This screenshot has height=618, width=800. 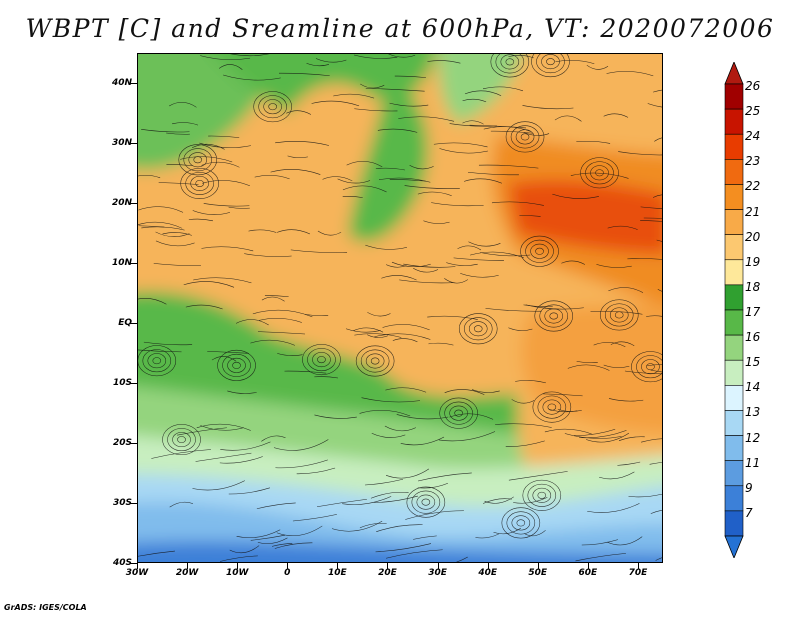 What do you see at coordinates (753, 312) in the screenshot?
I see `colorbar-label: 17` at bounding box center [753, 312].